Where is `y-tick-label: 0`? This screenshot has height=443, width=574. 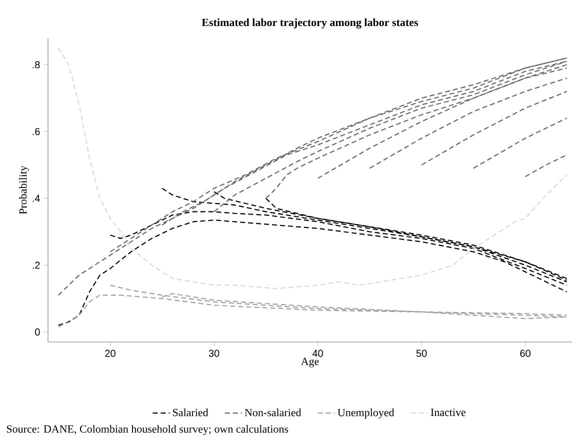
y-tick-label: 0 is located at coordinates (37, 332).